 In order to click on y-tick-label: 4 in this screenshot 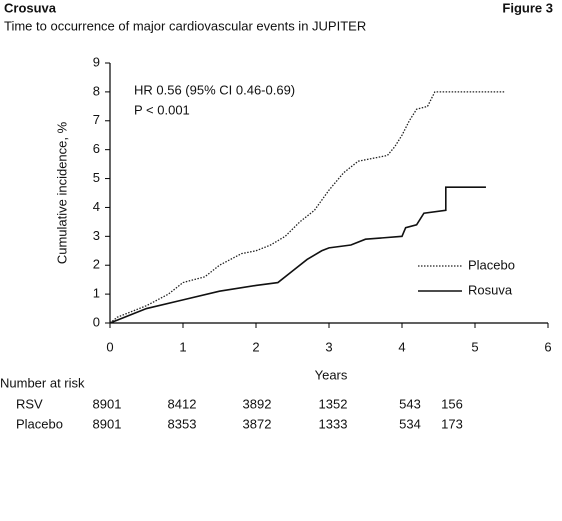, I will do `click(96, 206)`.